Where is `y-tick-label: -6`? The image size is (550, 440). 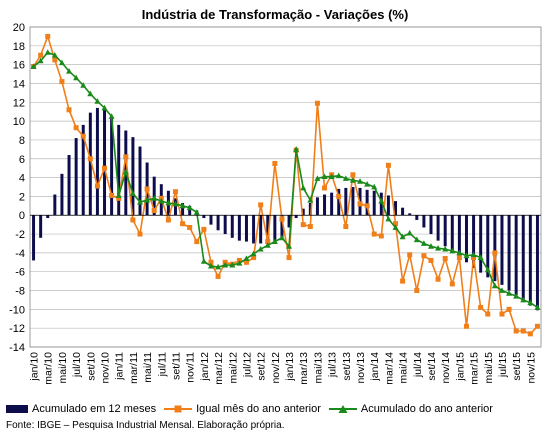 y-tick-label: -6 is located at coordinates (20, 273).